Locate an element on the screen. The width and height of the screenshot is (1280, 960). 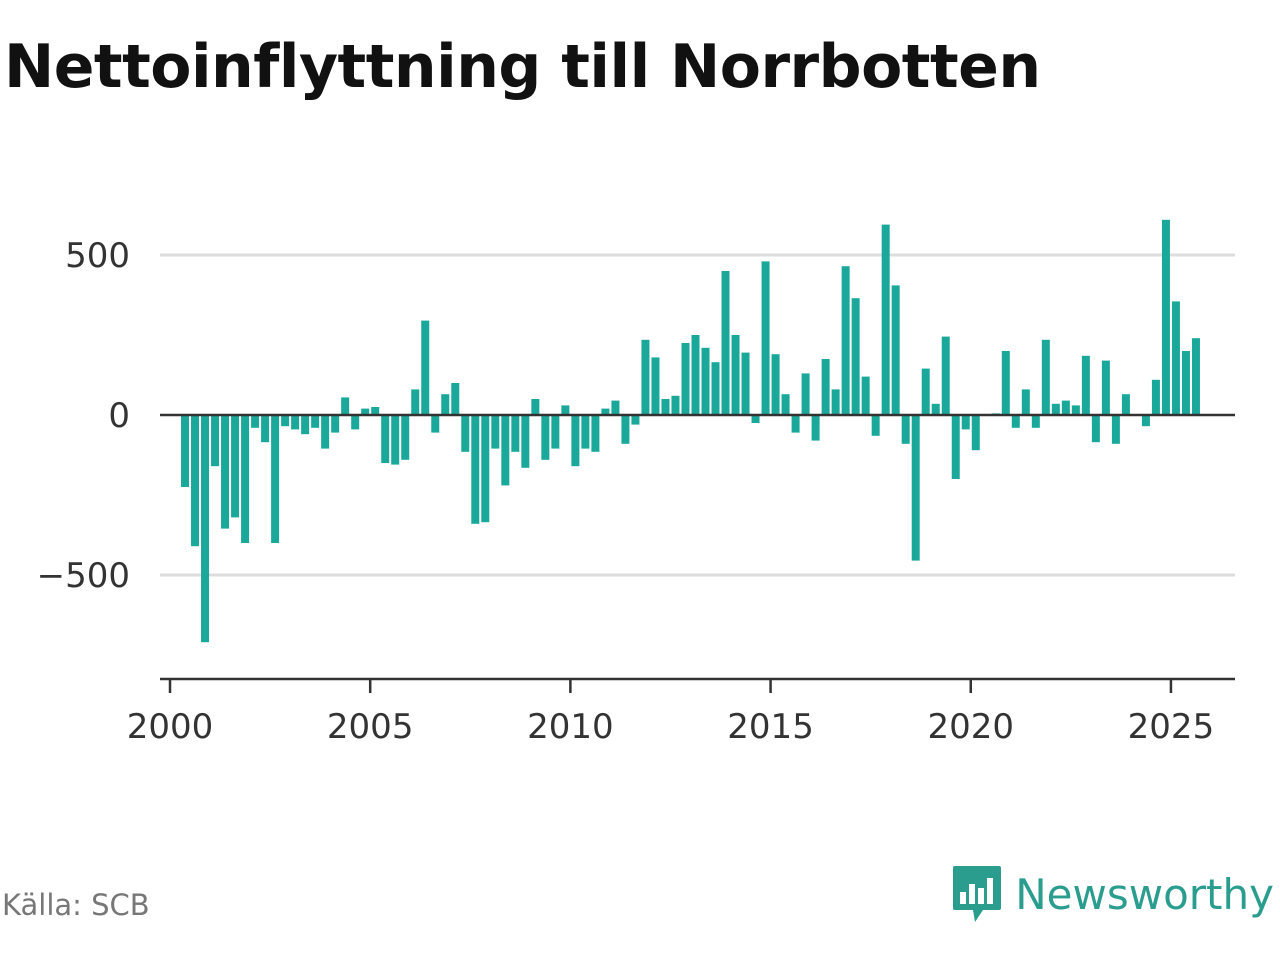
x-tick-label: 2020 is located at coordinates (970, 727).